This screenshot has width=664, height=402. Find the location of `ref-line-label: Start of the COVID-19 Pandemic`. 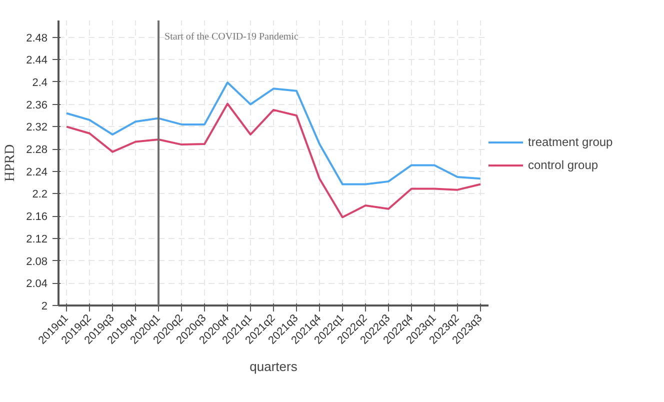

ref-line-label: Start of the COVID-19 Pandemic is located at coordinates (231, 37).